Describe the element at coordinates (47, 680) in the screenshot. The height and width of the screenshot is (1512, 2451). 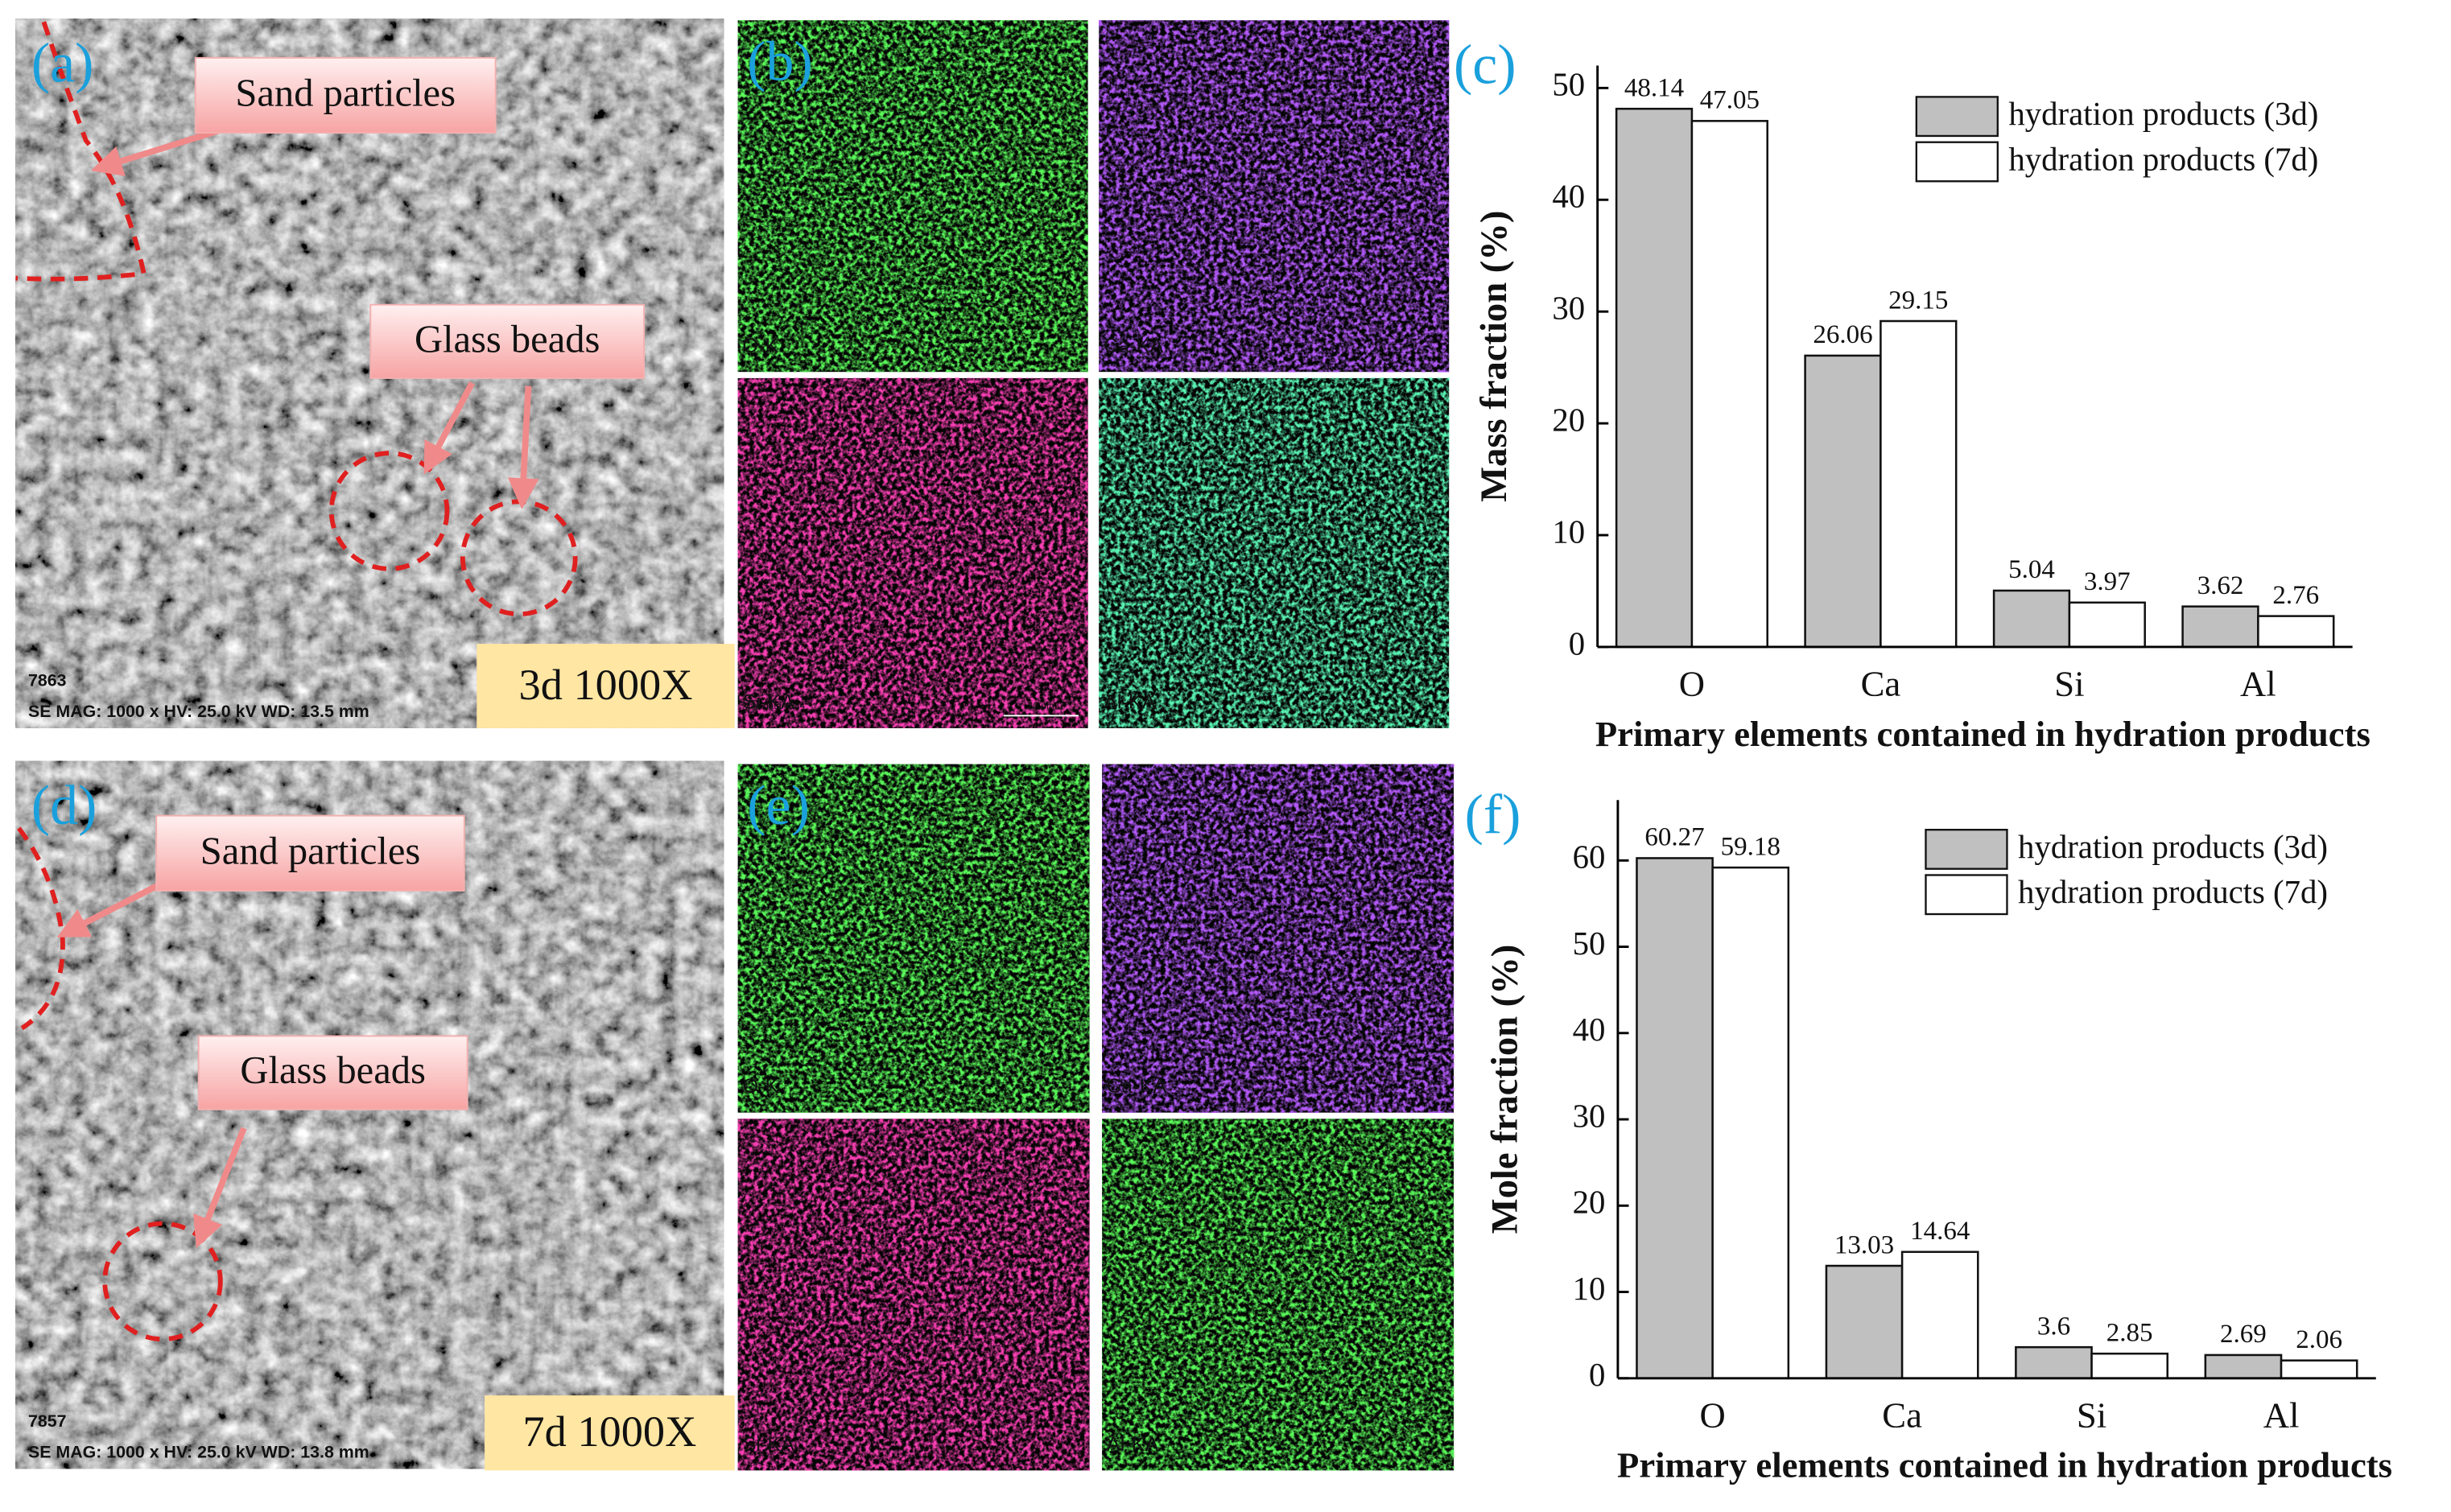
I see `image-id: 7863` at that location.